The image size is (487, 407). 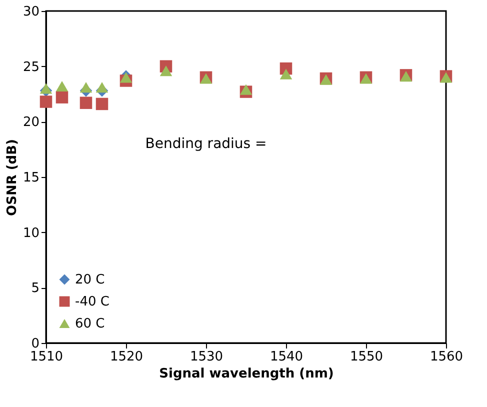 What do you see at coordinates (447, 357) in the screenshot?
I see `x-tick-label: 1560` at bounding box center [447, 357].